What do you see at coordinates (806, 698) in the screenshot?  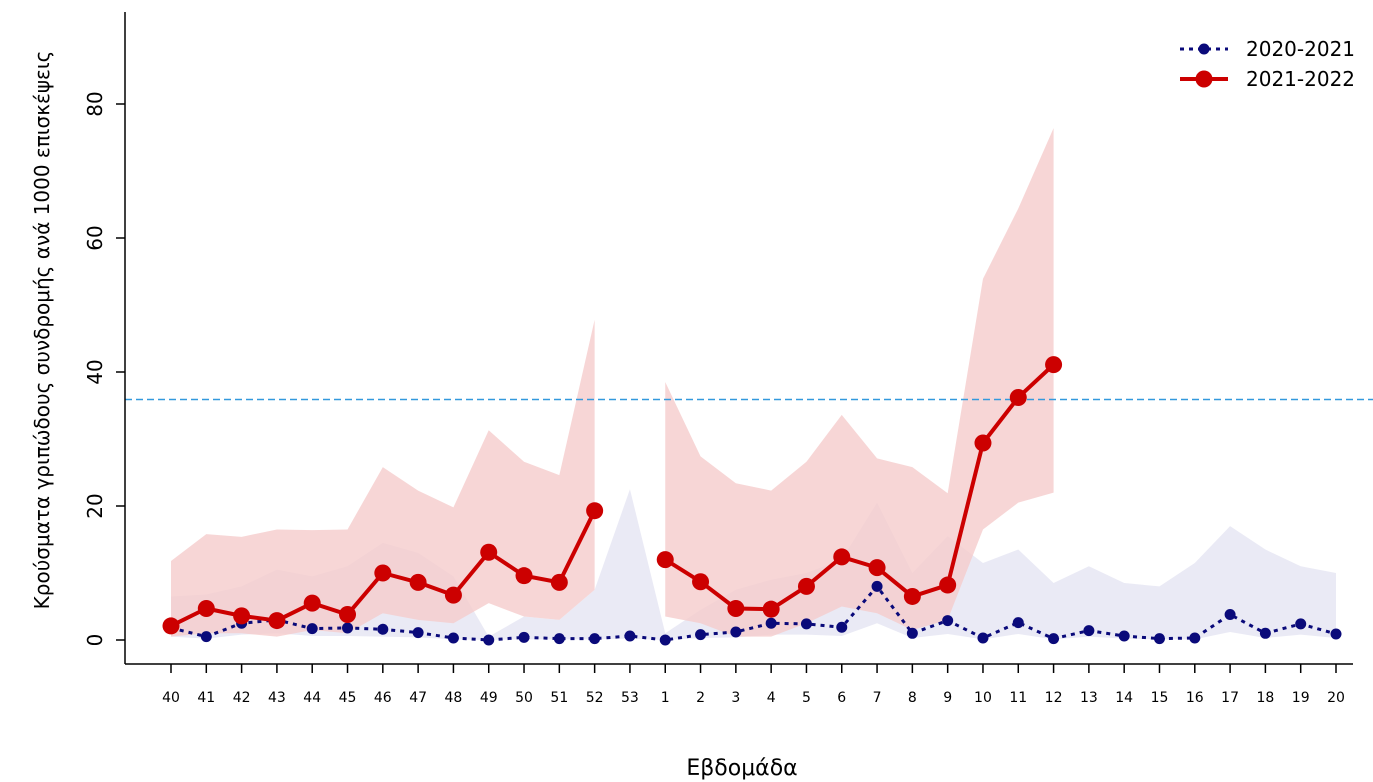 I see `x-tick-label-5: 5` at bounding box center [806, 698].